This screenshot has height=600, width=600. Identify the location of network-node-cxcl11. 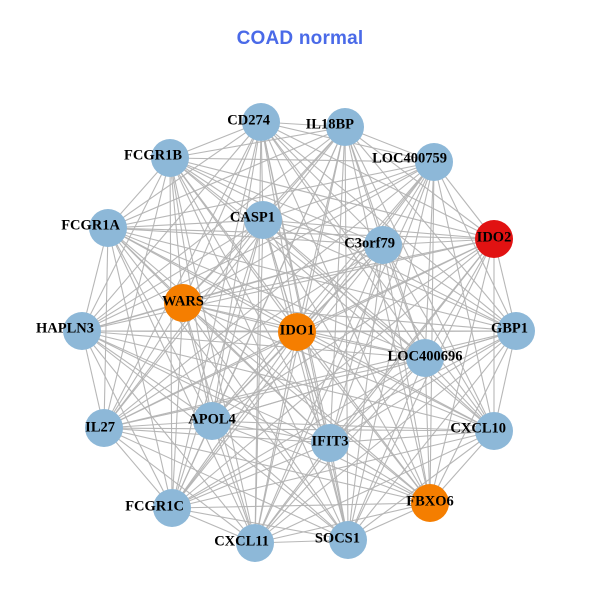
(255, 543).